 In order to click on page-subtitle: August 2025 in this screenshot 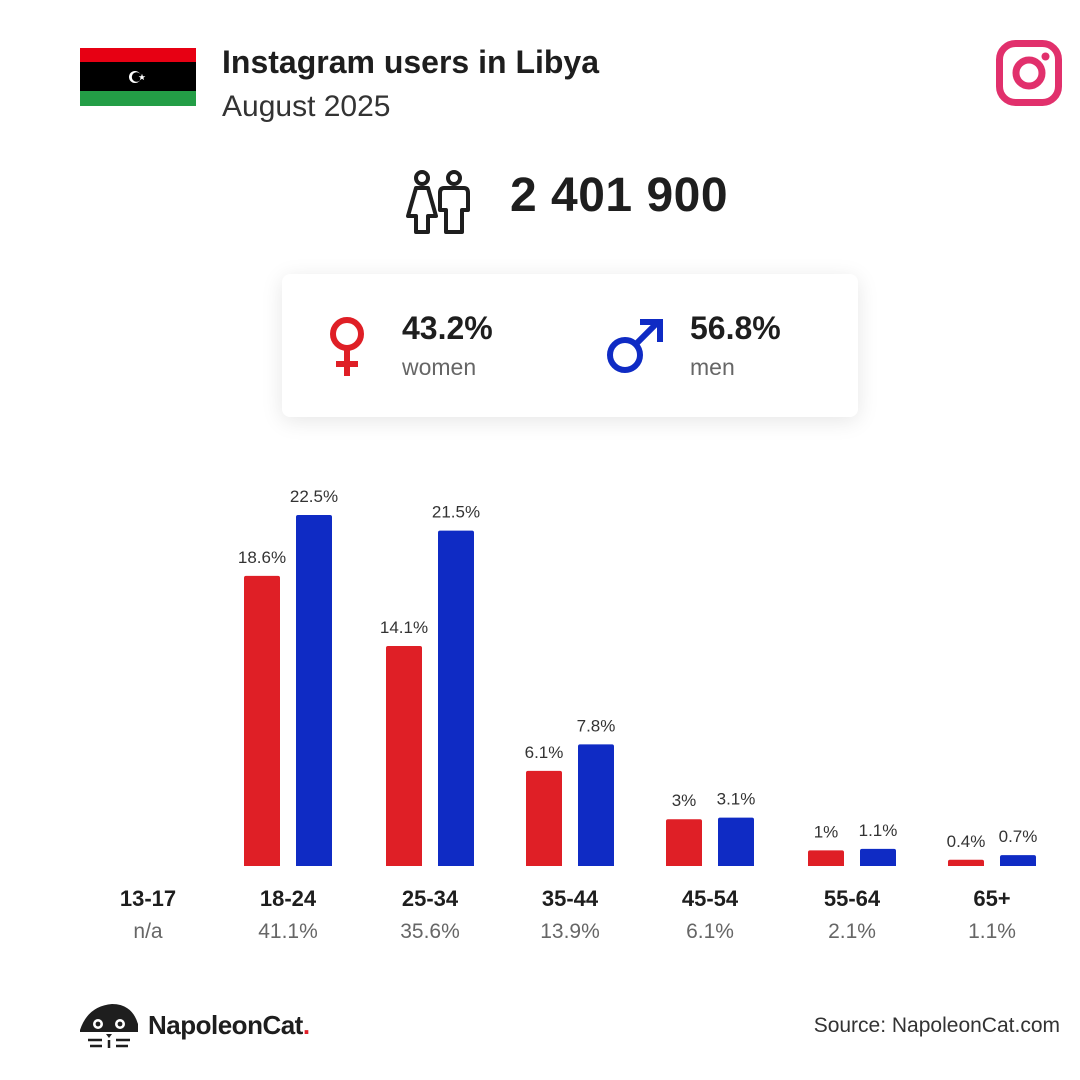, I will do `click(306, 106)`.